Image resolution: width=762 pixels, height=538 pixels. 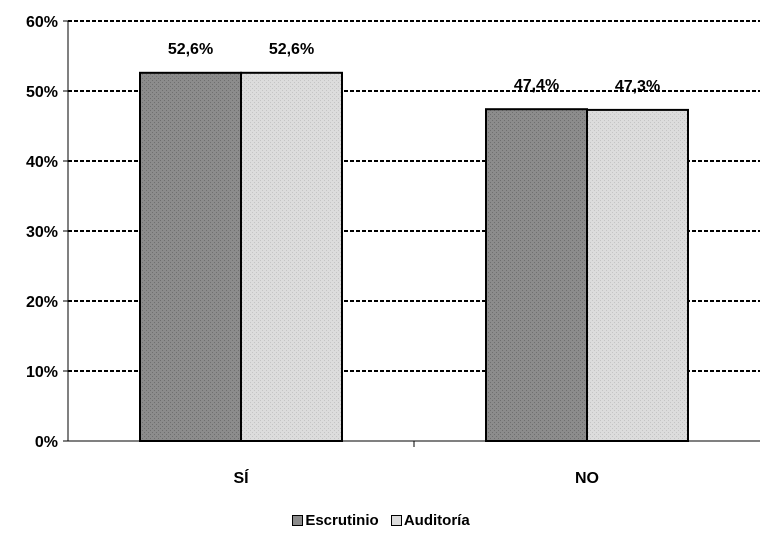 I want to click on y-tick-label: 10%, so click(x=42, y=372).